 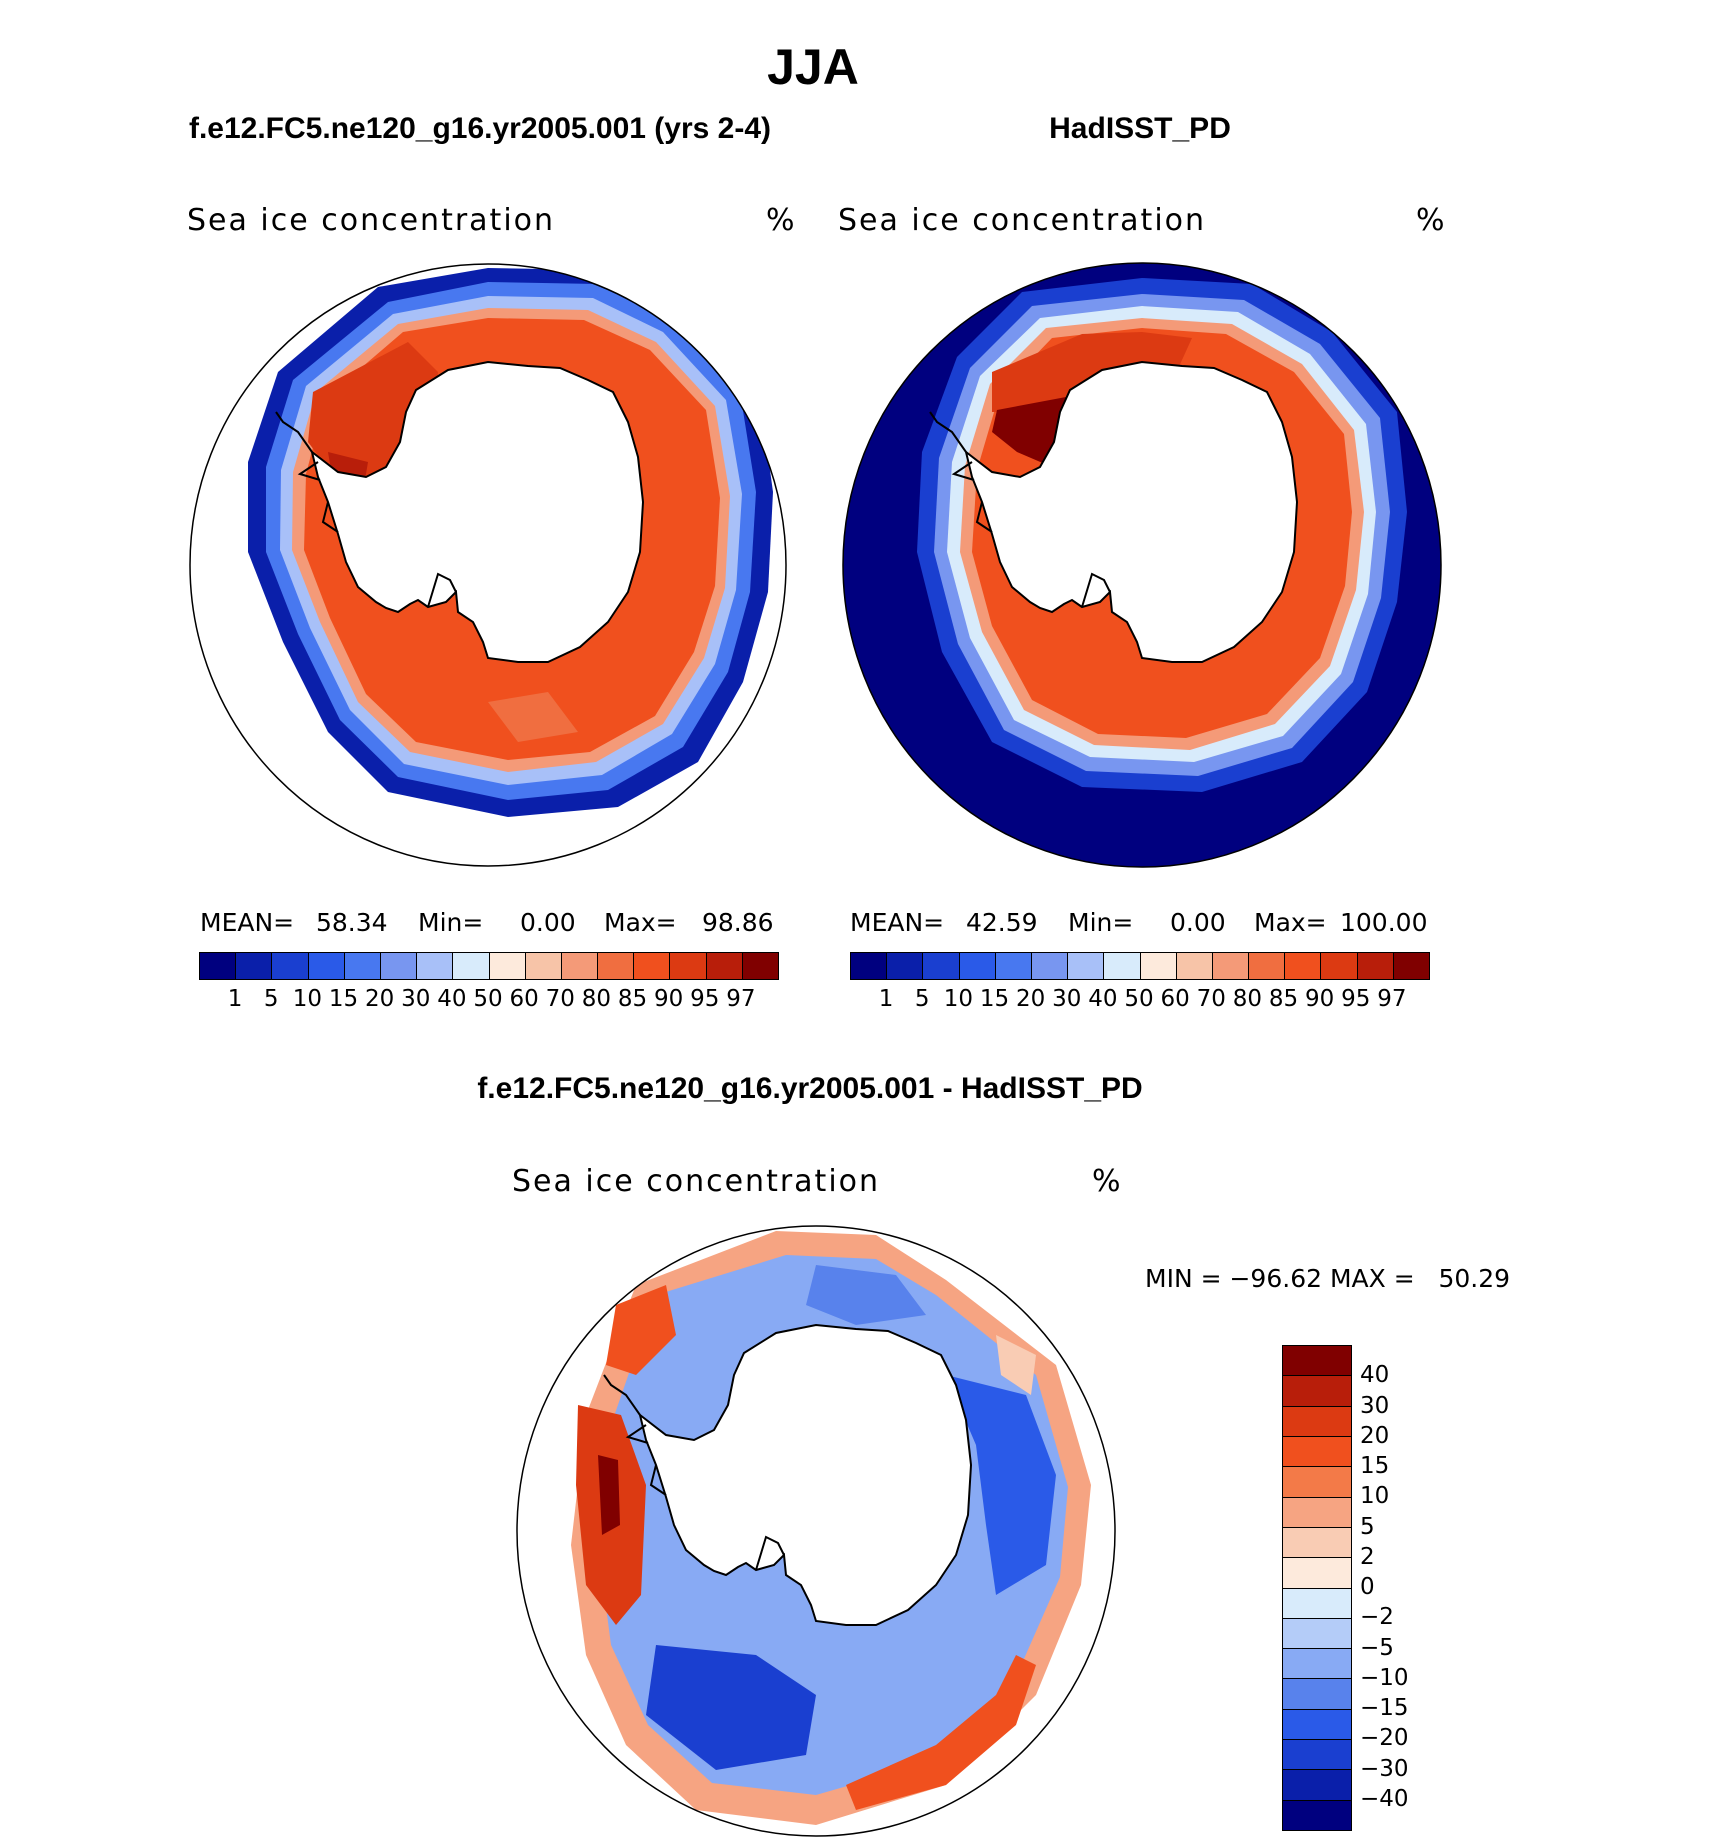 I want to click on diff-positive-southeast, so click(x=941, y=1732).